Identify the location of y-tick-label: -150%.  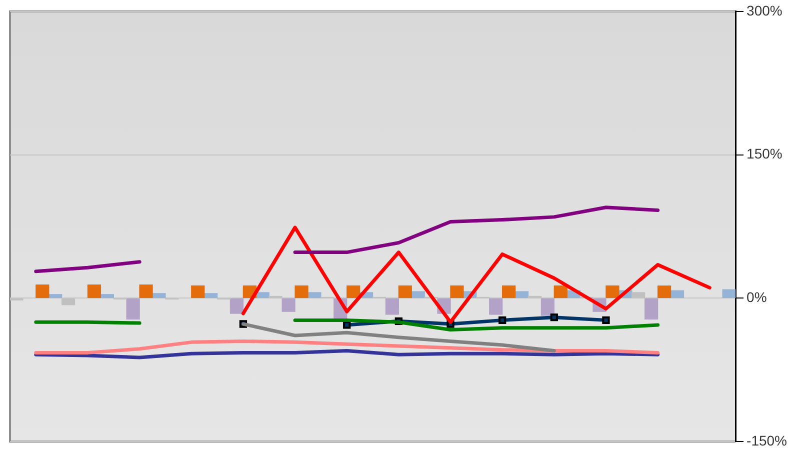
(766, 440).